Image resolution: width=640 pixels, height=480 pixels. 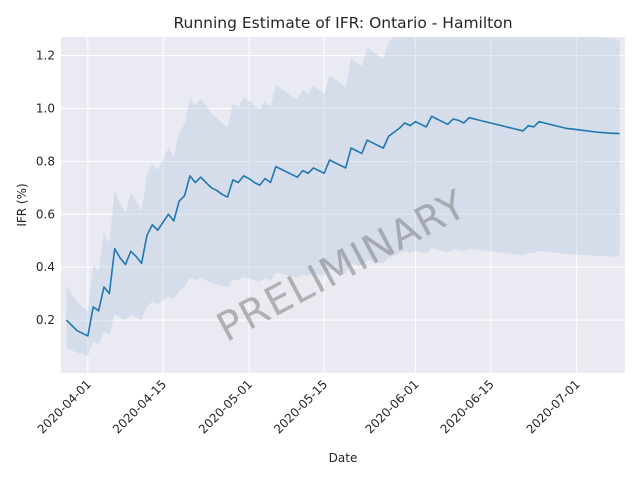 What do you see at coordinates (343, 458) in the screenshot?
I see `x-axis-label: Date` at bounding box center [343, 458].